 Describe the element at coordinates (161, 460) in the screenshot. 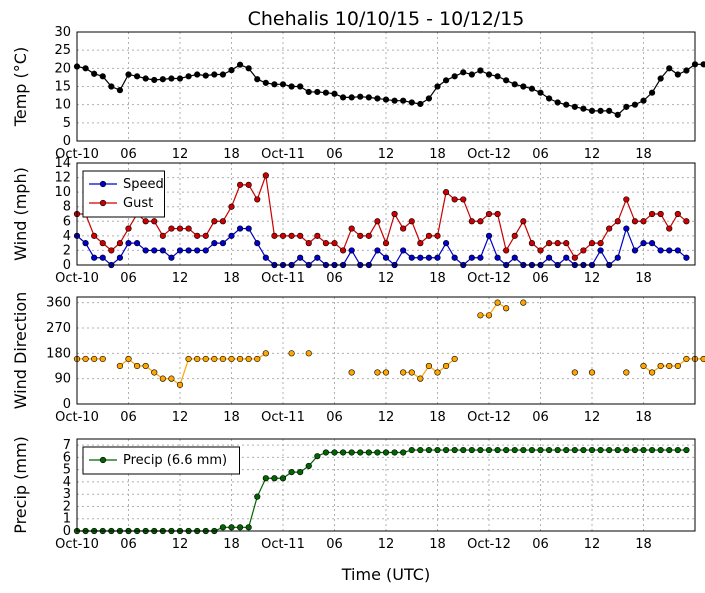

I see `legend: Precip (6.6 mm)` at that location.